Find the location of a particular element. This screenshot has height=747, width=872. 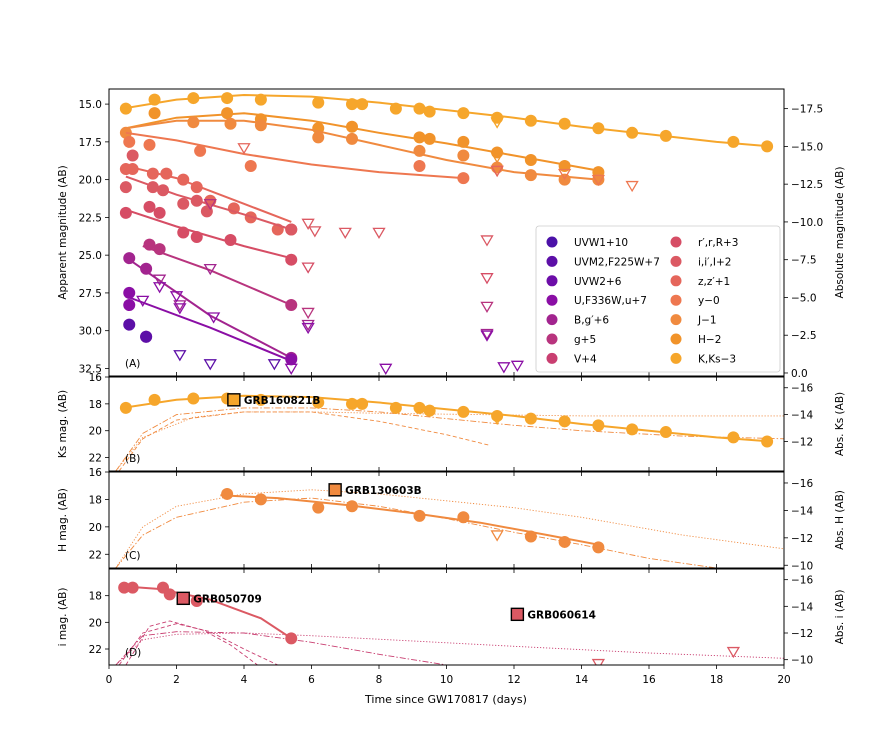

series-b-upper-limit is located at coordinates (159, 280).